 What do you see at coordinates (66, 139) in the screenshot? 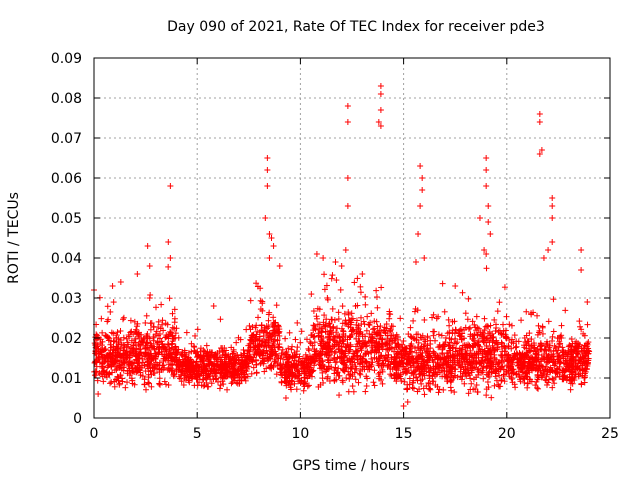
I see `y-tick-label: 0.07` at bounding box center [66, 139].